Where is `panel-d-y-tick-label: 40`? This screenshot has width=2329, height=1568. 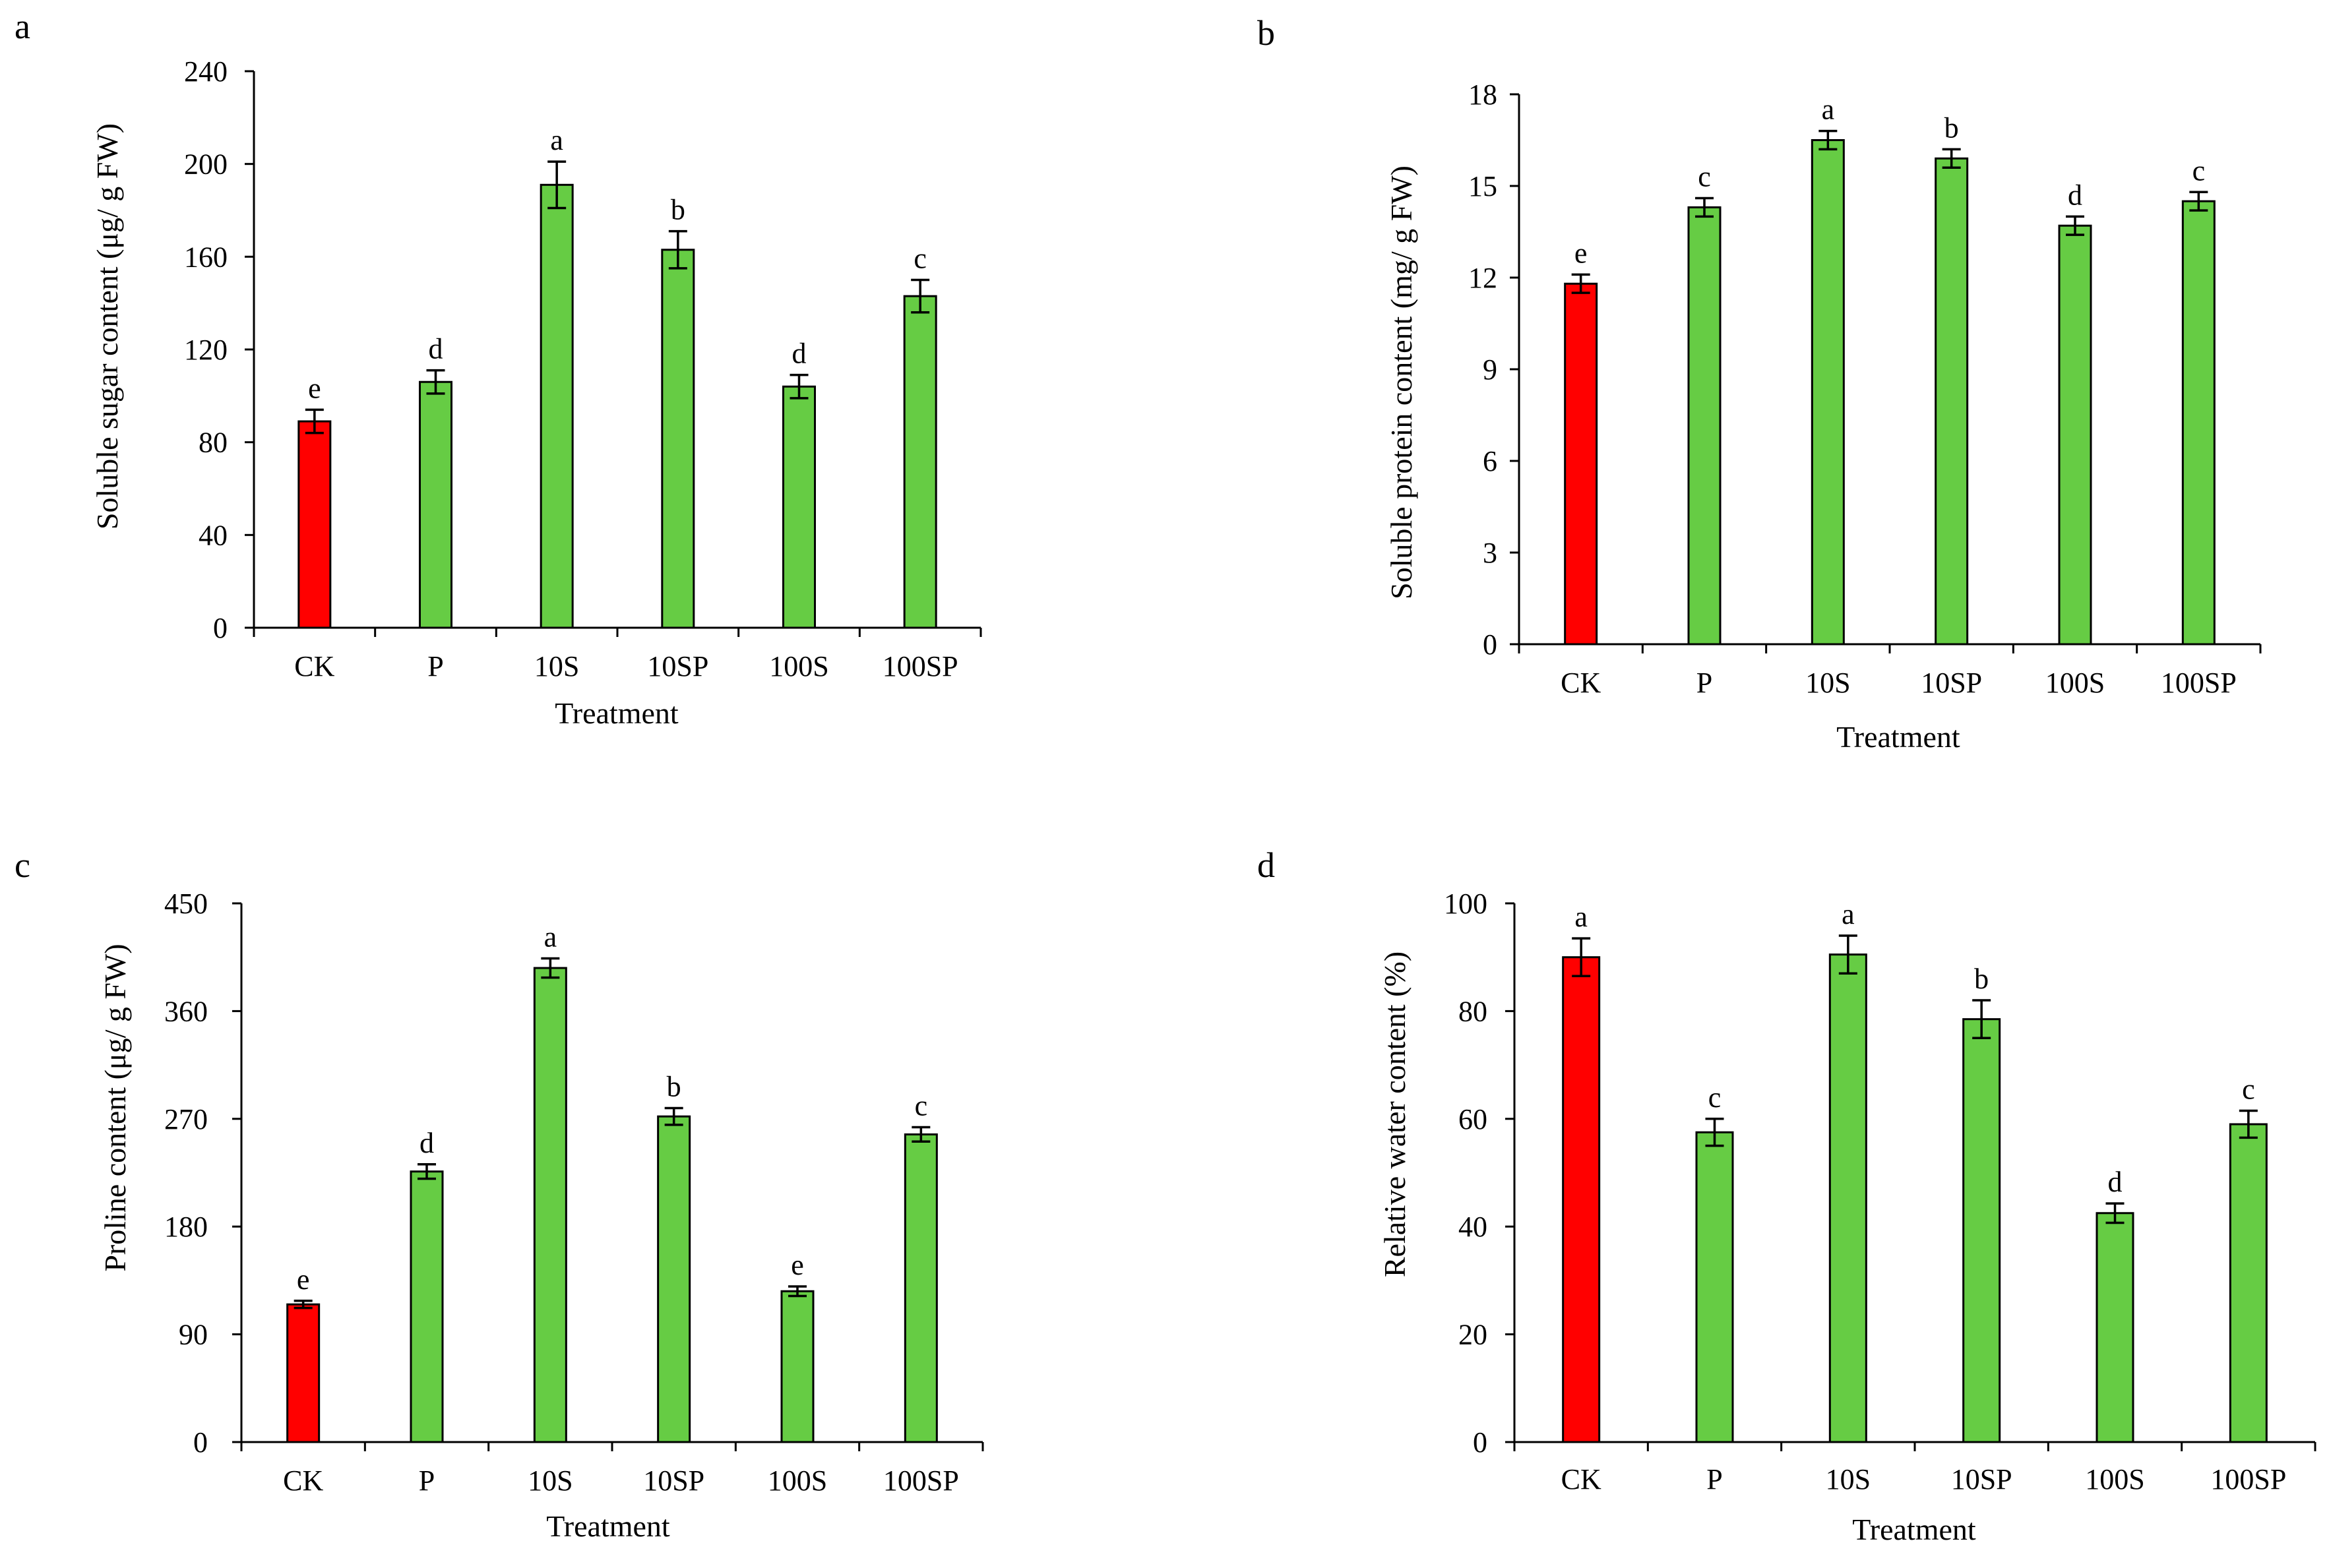
panel-d-y-tick-label: 40 is located at coordinates (1473, 1227).